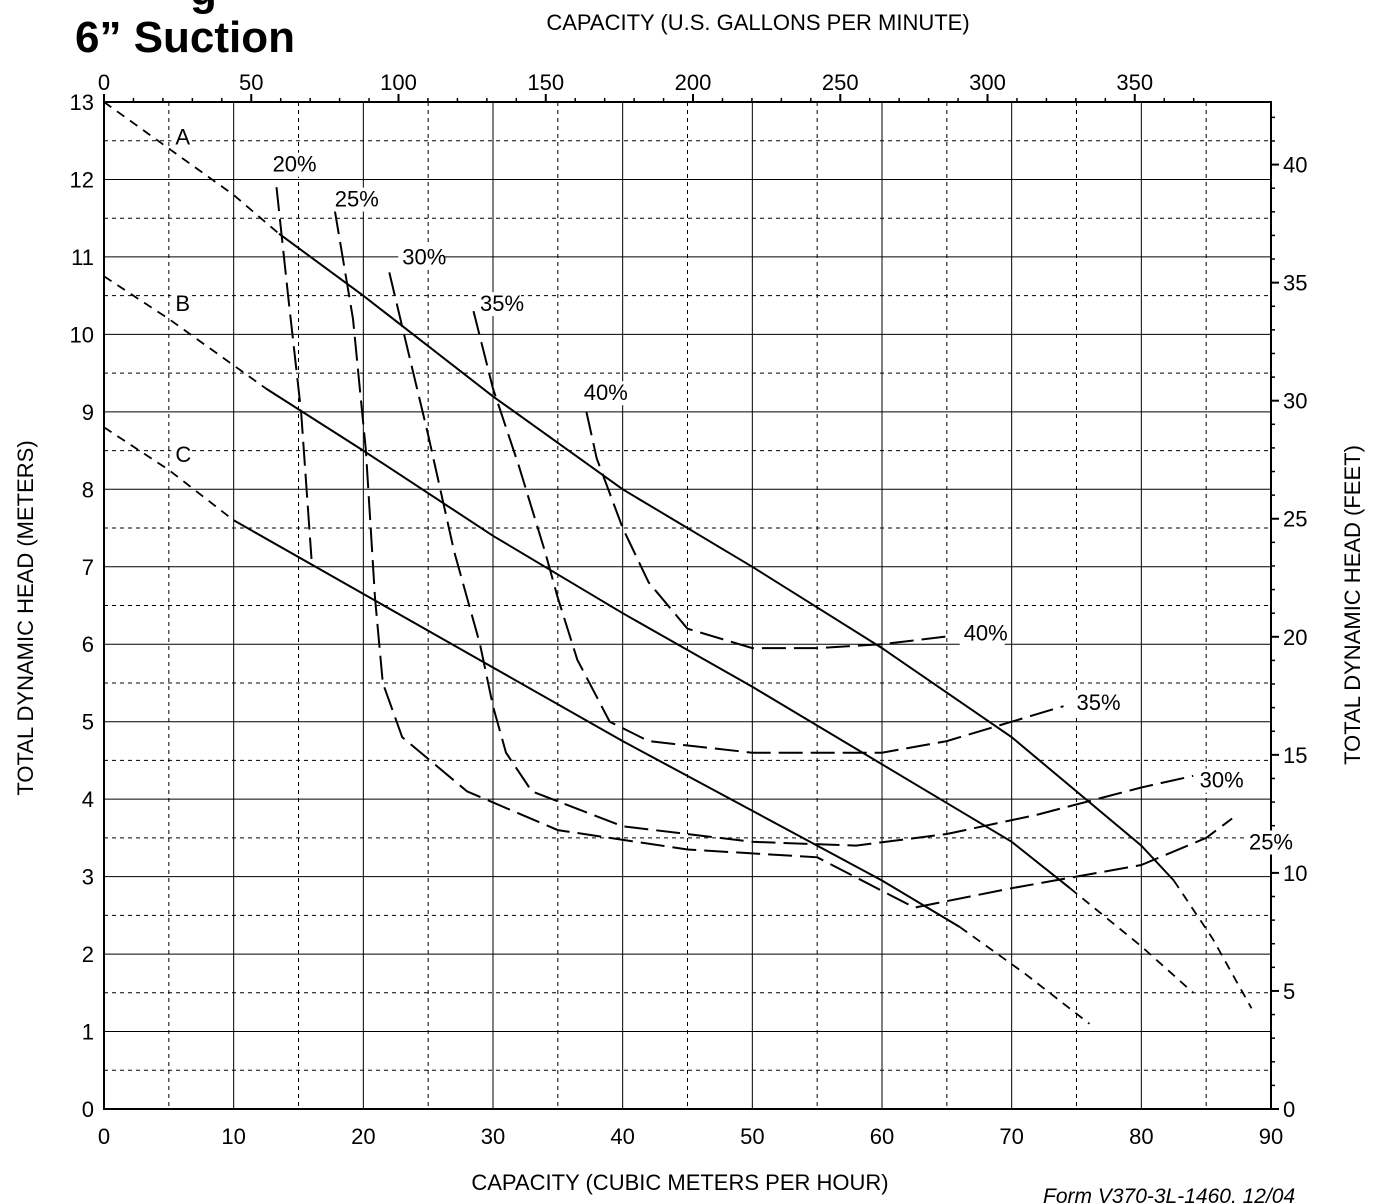 This screenshot has height=1203, width=1376. What do you see at coordinates (493, 1136) in the screenshot?
I see `x-tick-label-bottom: 30` at bounding box center [493, 1136].